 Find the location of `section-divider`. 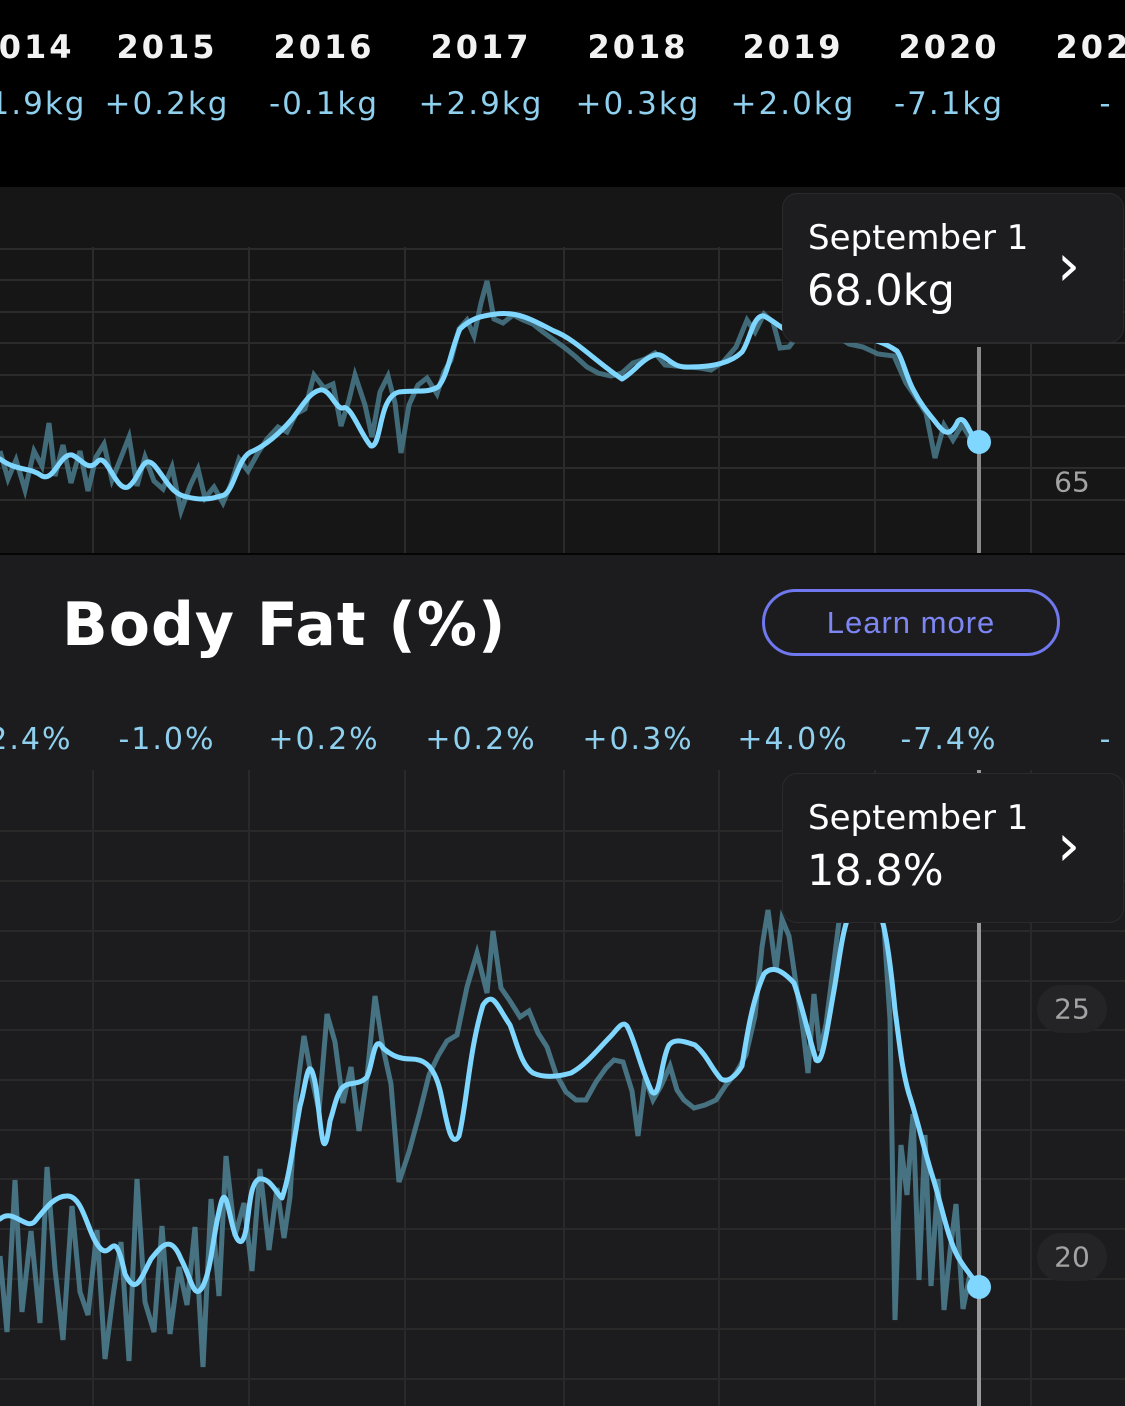

section-divider is located at coordinates (562, 554).